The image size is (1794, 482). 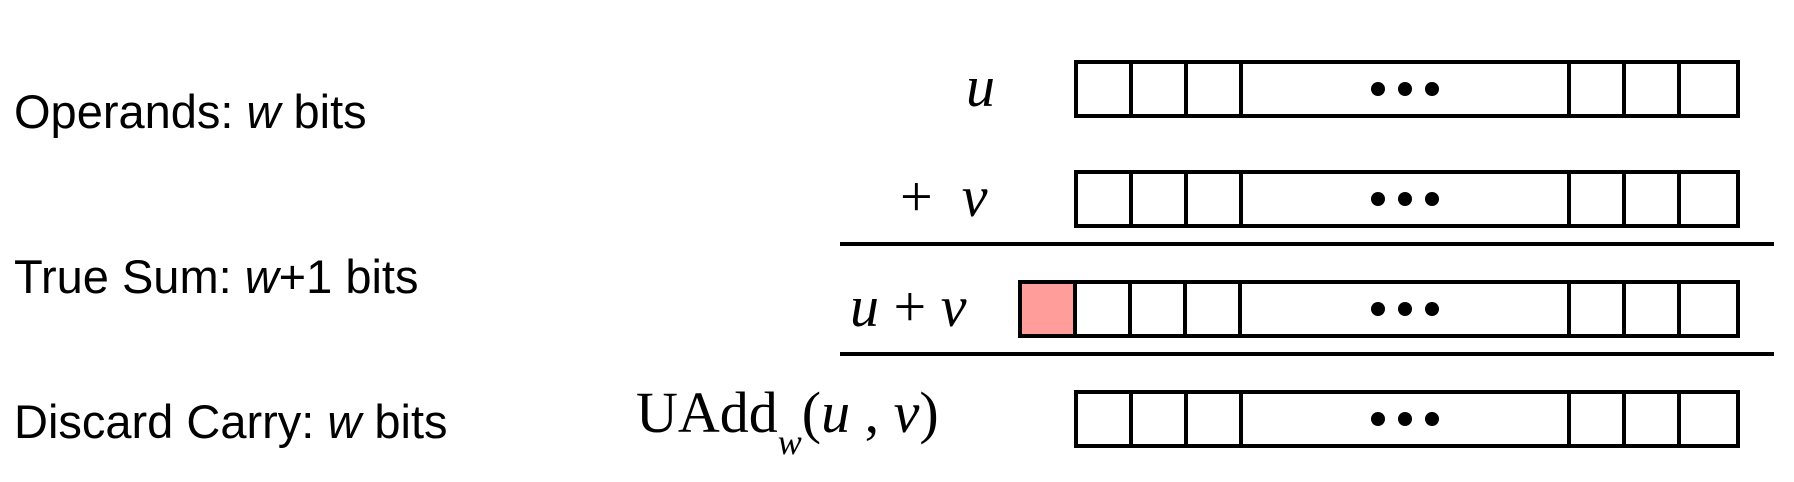 I want to click on operand-u-bits, so click(x=1407, y=89).